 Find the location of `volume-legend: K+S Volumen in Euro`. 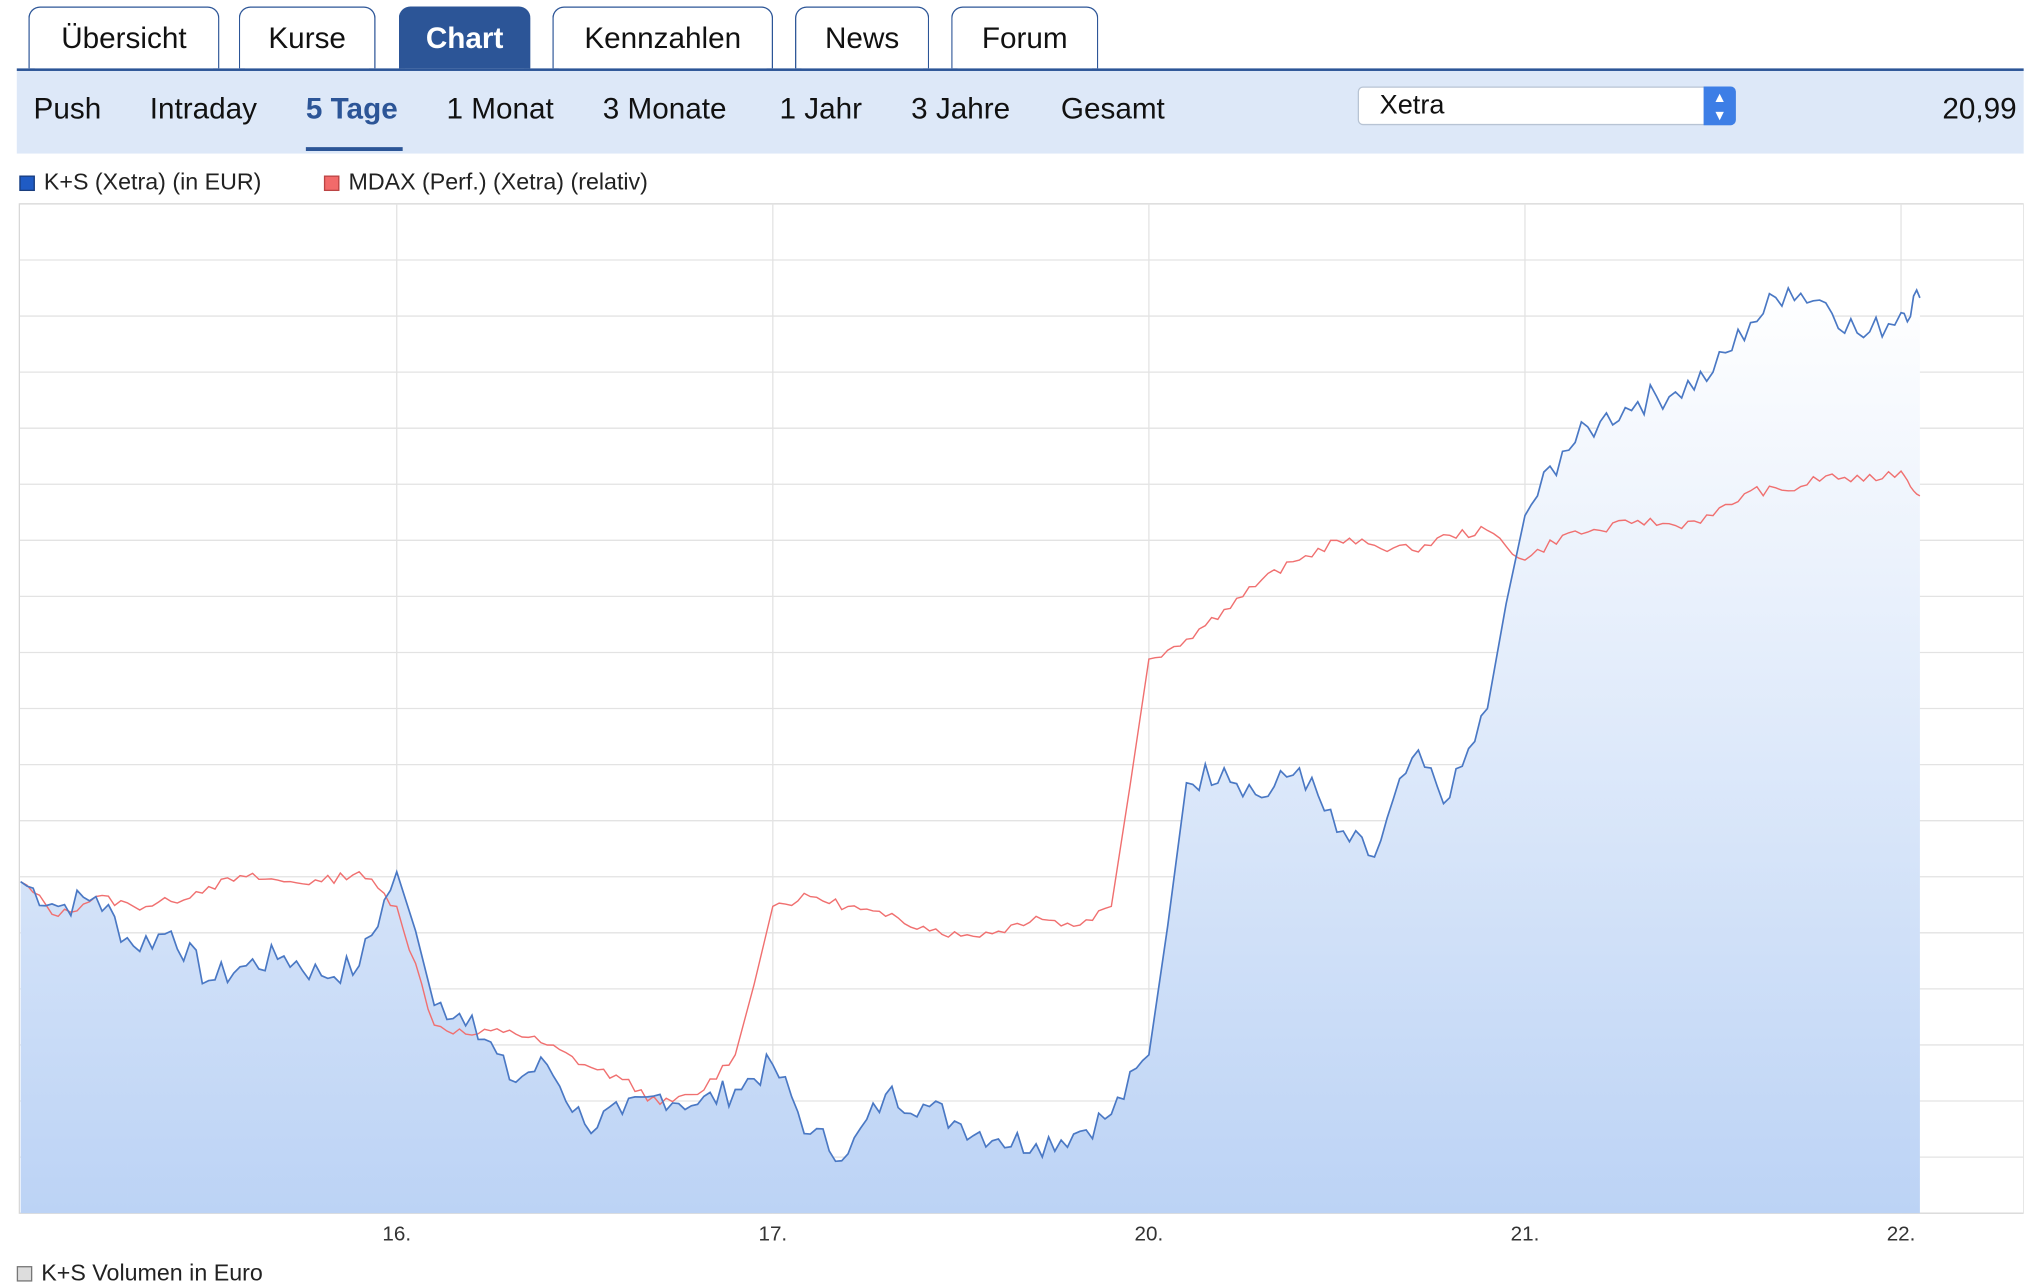

volume-legend: K+S Volumen in Euro is located at coordinates (139, 1273).